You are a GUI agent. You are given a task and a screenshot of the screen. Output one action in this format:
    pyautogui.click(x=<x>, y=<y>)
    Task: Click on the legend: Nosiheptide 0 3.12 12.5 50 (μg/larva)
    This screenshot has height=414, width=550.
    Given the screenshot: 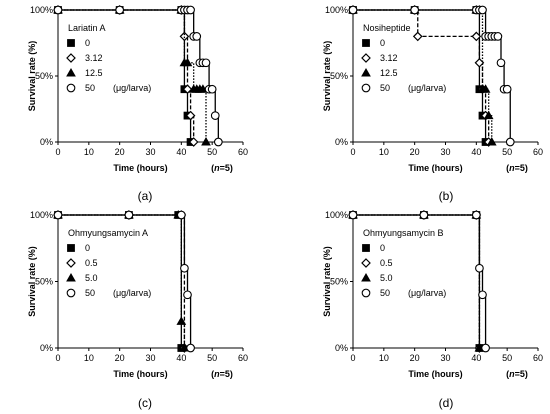 What is the action you would take?
    pyautogui.click(x=403, y=58)
    